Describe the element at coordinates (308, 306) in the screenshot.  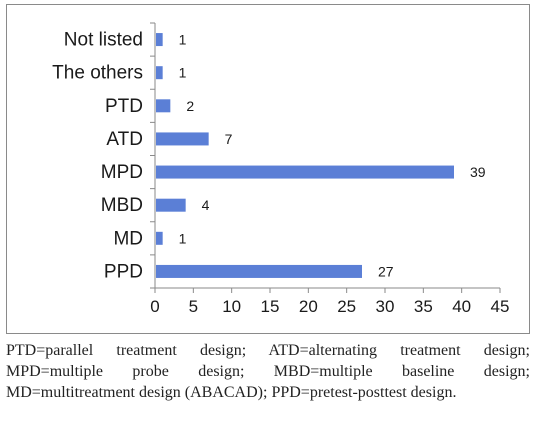
I see `x-tick-label: 20` at that location.